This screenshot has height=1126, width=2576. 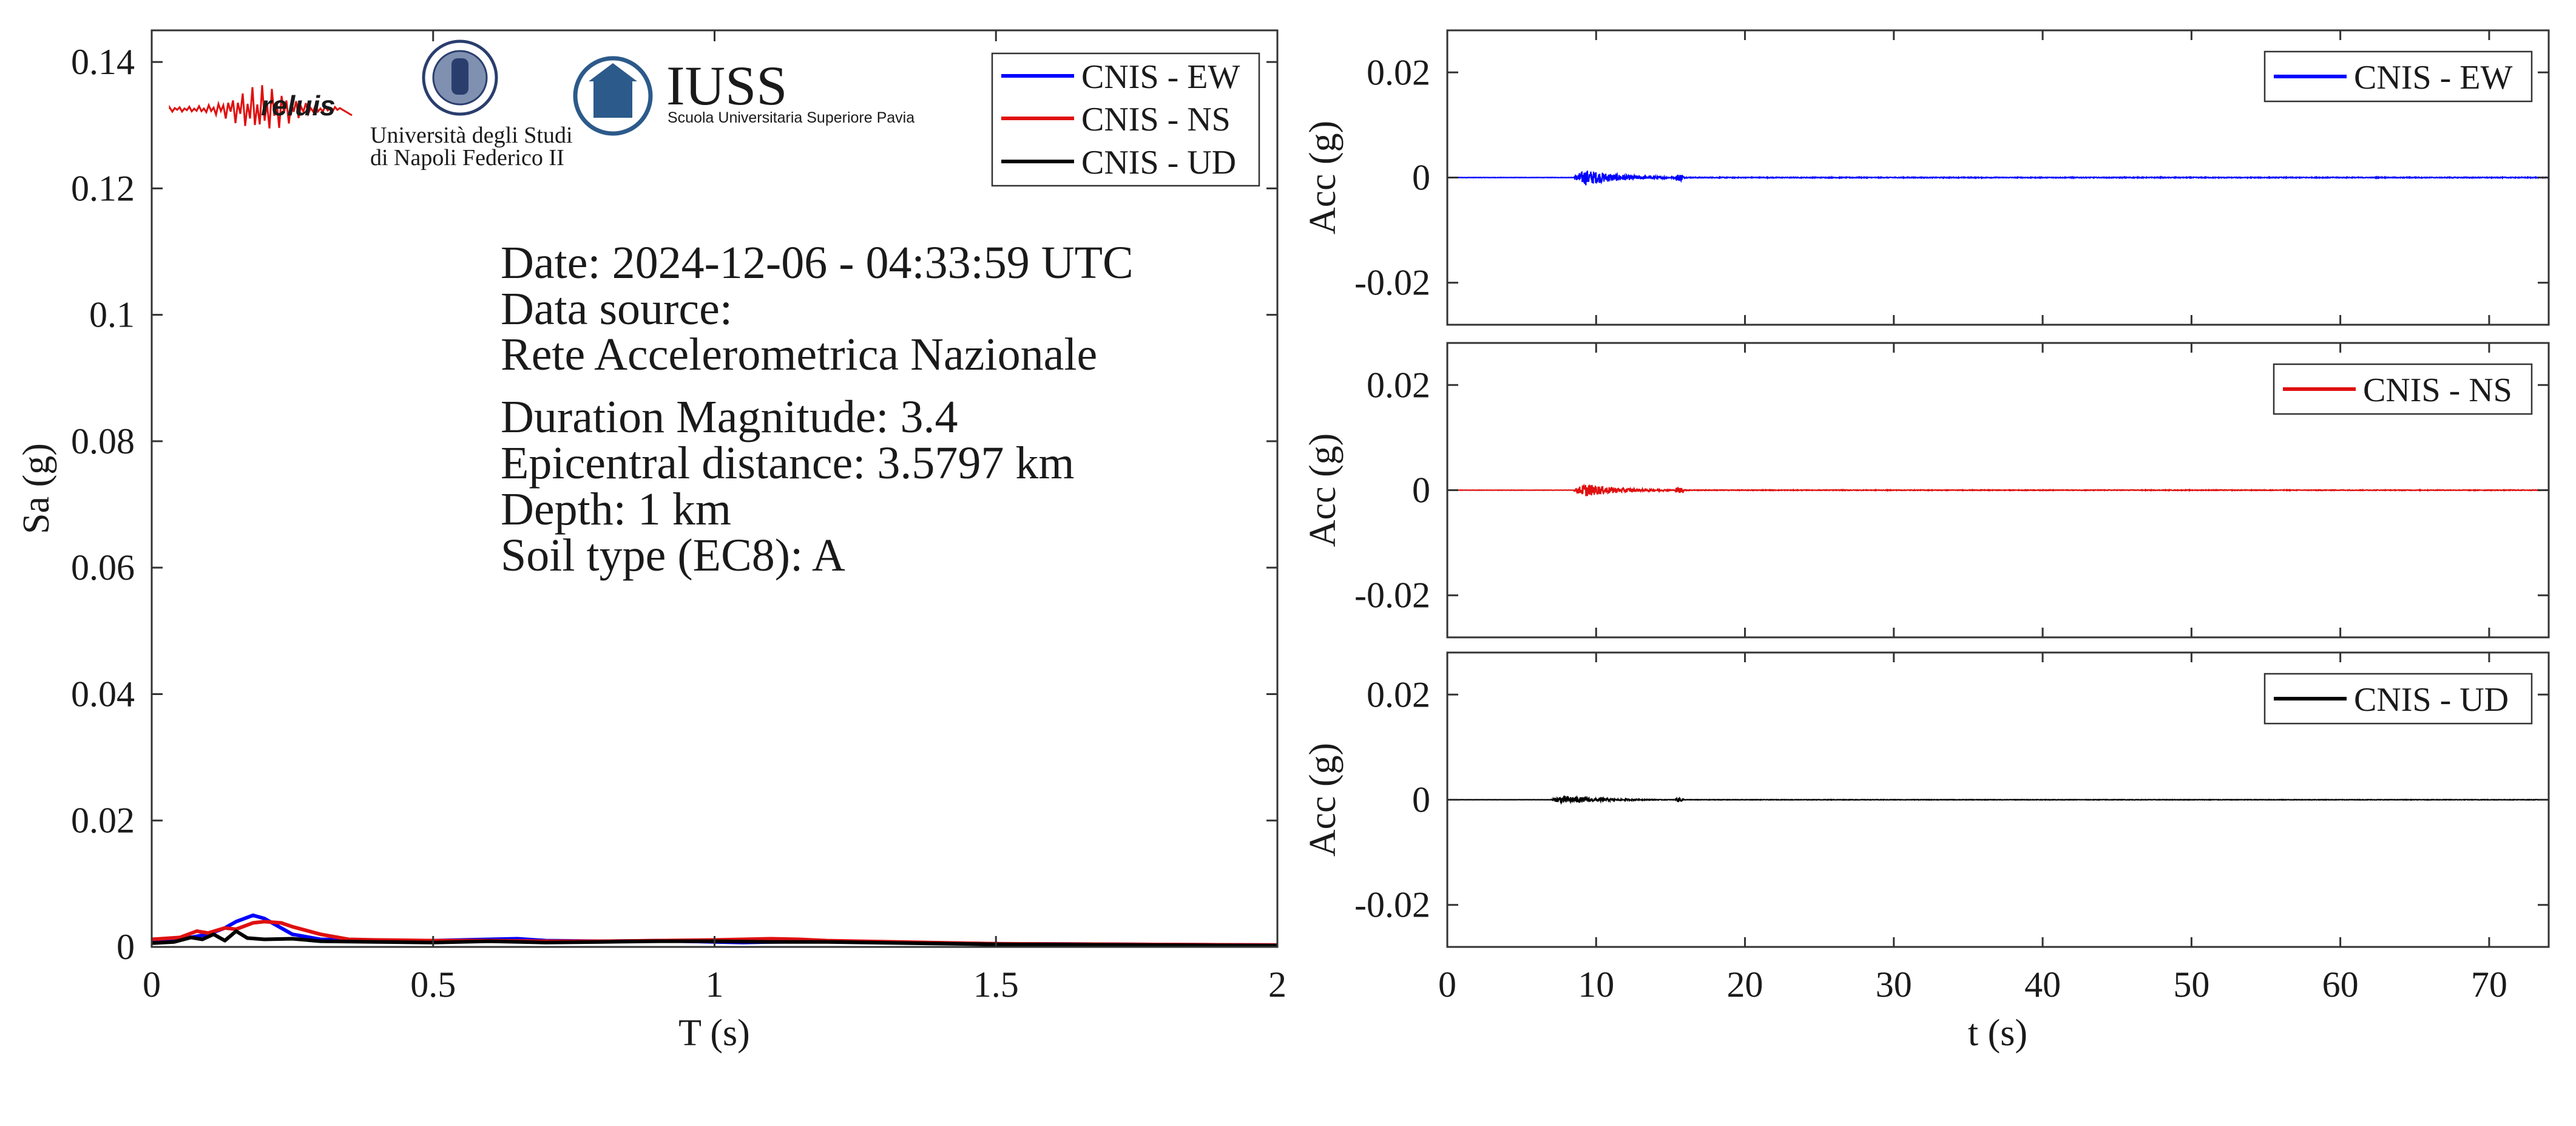 I want to click on spectrum-legend: CNIS - EW CNIS - NS CNIS - UD, so click(x=1125, y=119).